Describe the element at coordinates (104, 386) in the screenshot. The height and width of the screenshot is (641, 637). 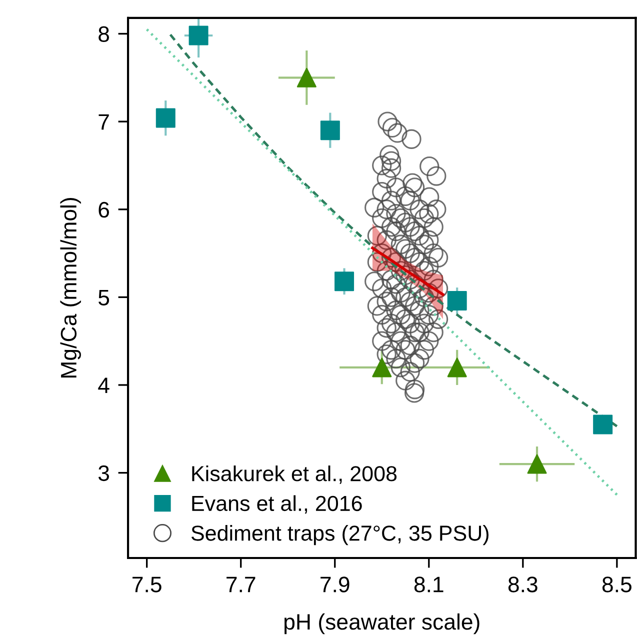
I see `y-tick-label: 4` at that location.